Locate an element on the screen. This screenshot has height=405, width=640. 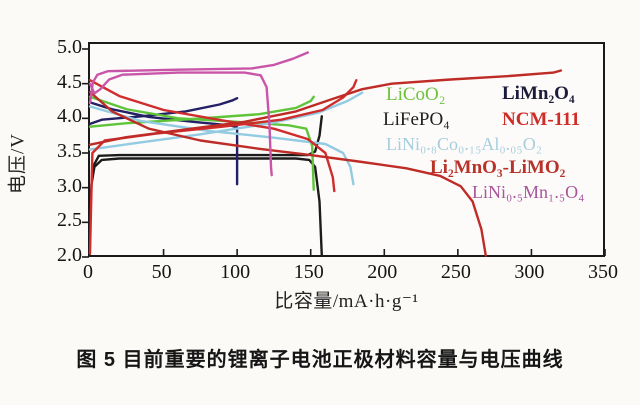
x-tick-label: 150 is located at coordinates (308, 272).